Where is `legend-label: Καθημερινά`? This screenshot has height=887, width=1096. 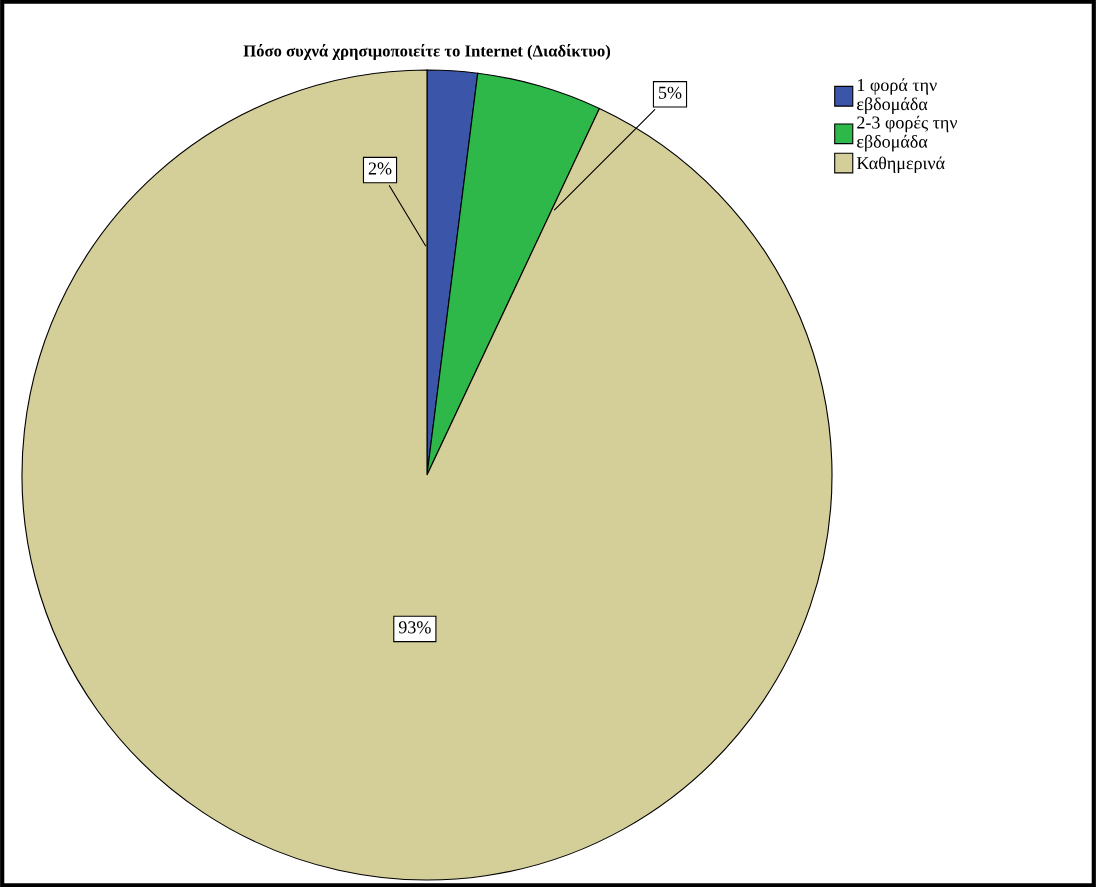 legend-label: Καθημερινά is located at coordinates (900, 164).